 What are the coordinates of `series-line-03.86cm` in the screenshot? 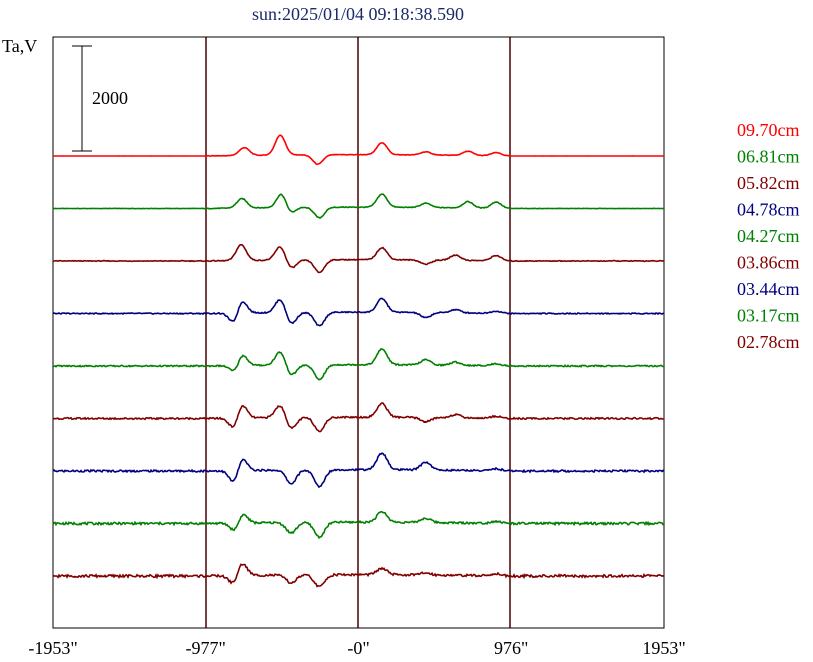 It's located at (358, 417).